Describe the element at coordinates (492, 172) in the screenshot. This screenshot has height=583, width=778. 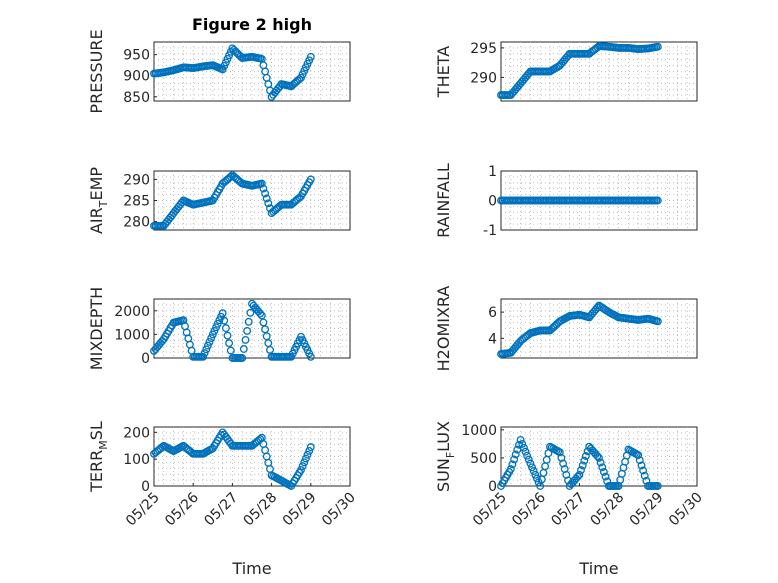
I see `y-tick-label: 1` at that location.